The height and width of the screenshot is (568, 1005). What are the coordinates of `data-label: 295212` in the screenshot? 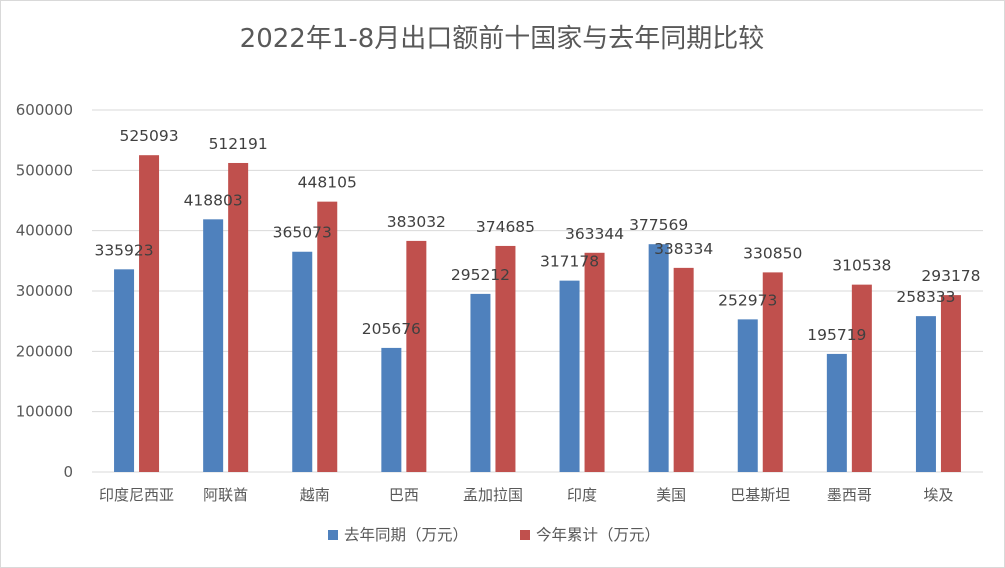 It's located at (480, 275).